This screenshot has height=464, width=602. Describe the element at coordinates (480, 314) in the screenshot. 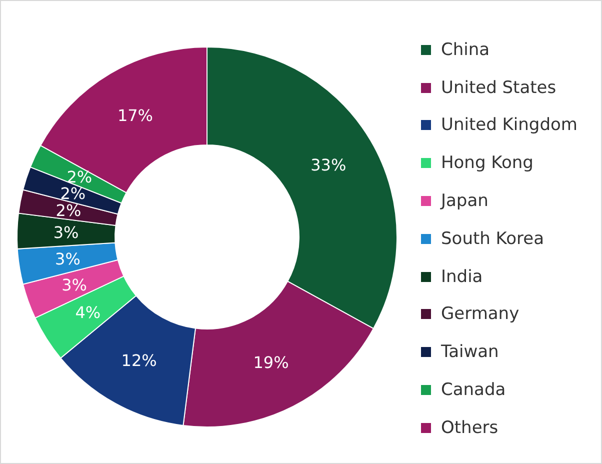

I see `legend-label: Germany` at that location.